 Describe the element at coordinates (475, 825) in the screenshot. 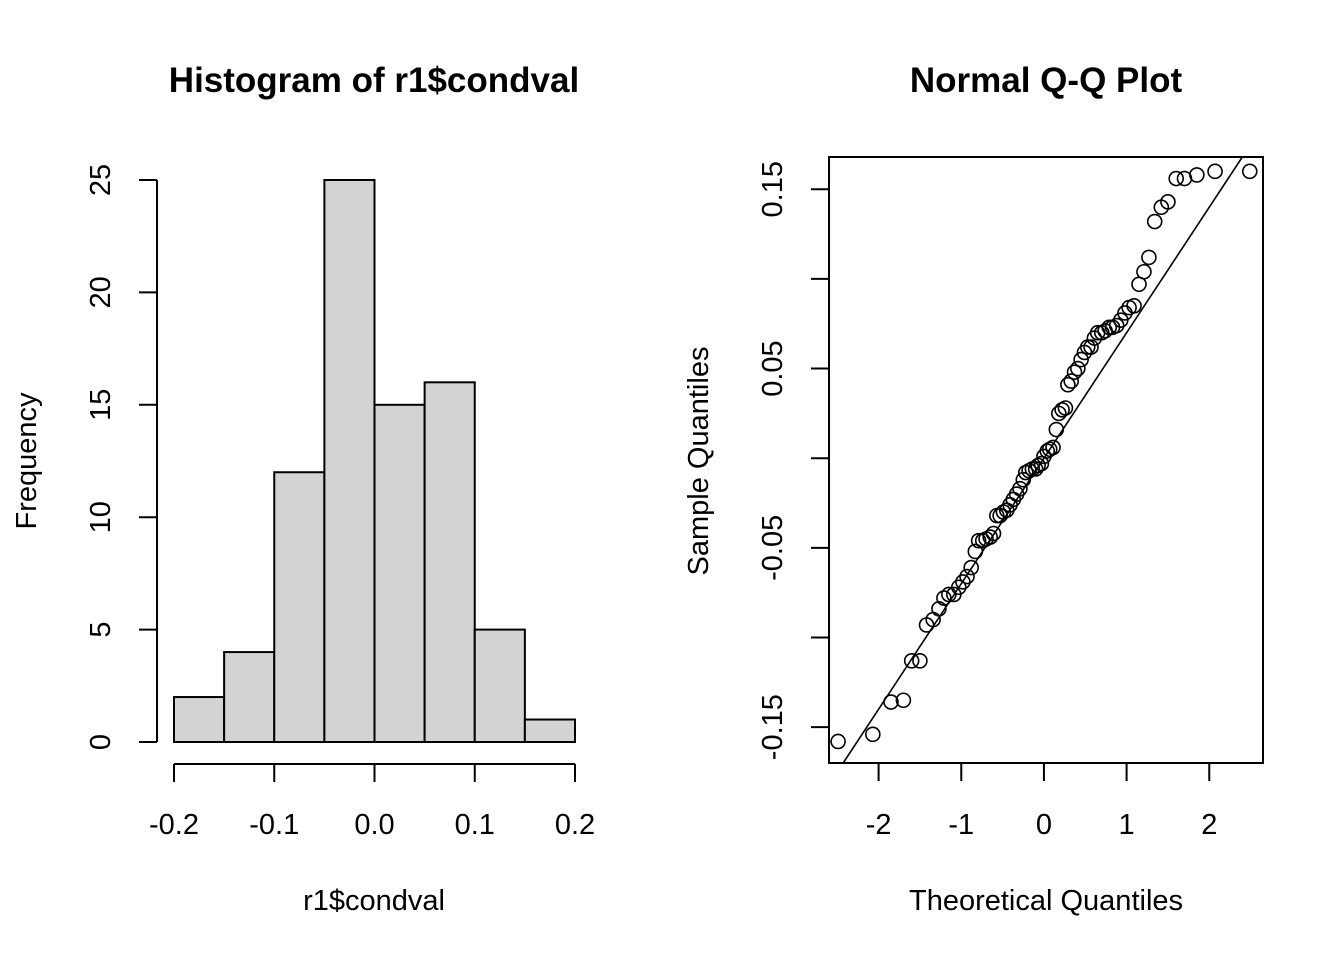

I see `histogram-x-tick-label: 0.1` at that location.